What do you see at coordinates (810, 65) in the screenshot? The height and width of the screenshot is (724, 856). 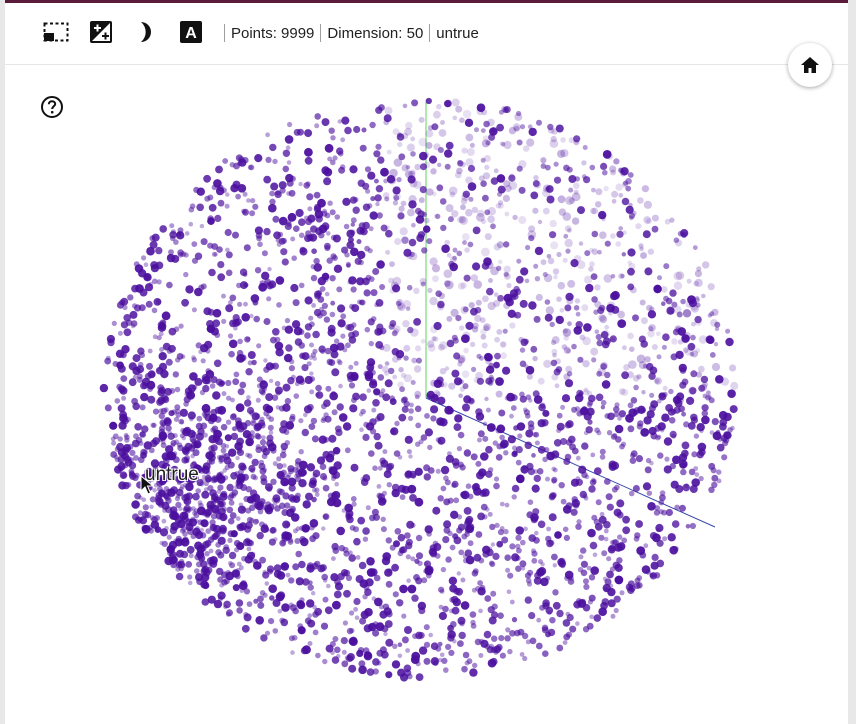 I see `home-button` at bounding box center [810, 65].